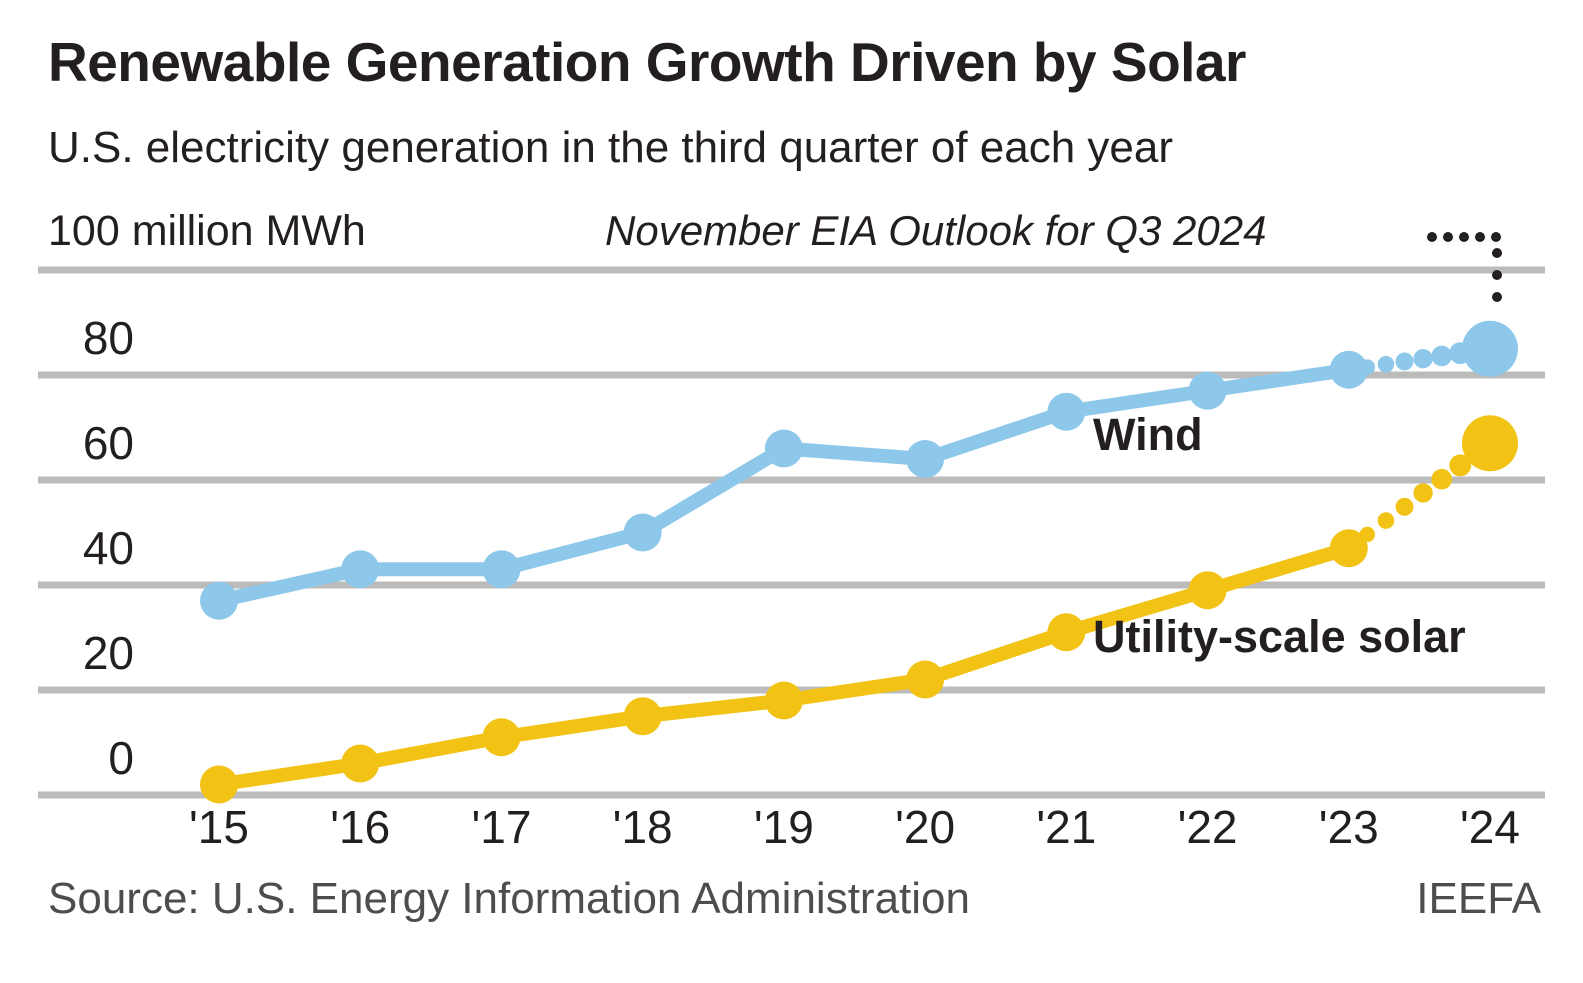 Image resolution: width=1583 pixels, height=983 pixels. What do you see at coordinates (925, 827) in the screenshot?
I see `x-axis-tick-label: '20` at bounding box center [925, 827].